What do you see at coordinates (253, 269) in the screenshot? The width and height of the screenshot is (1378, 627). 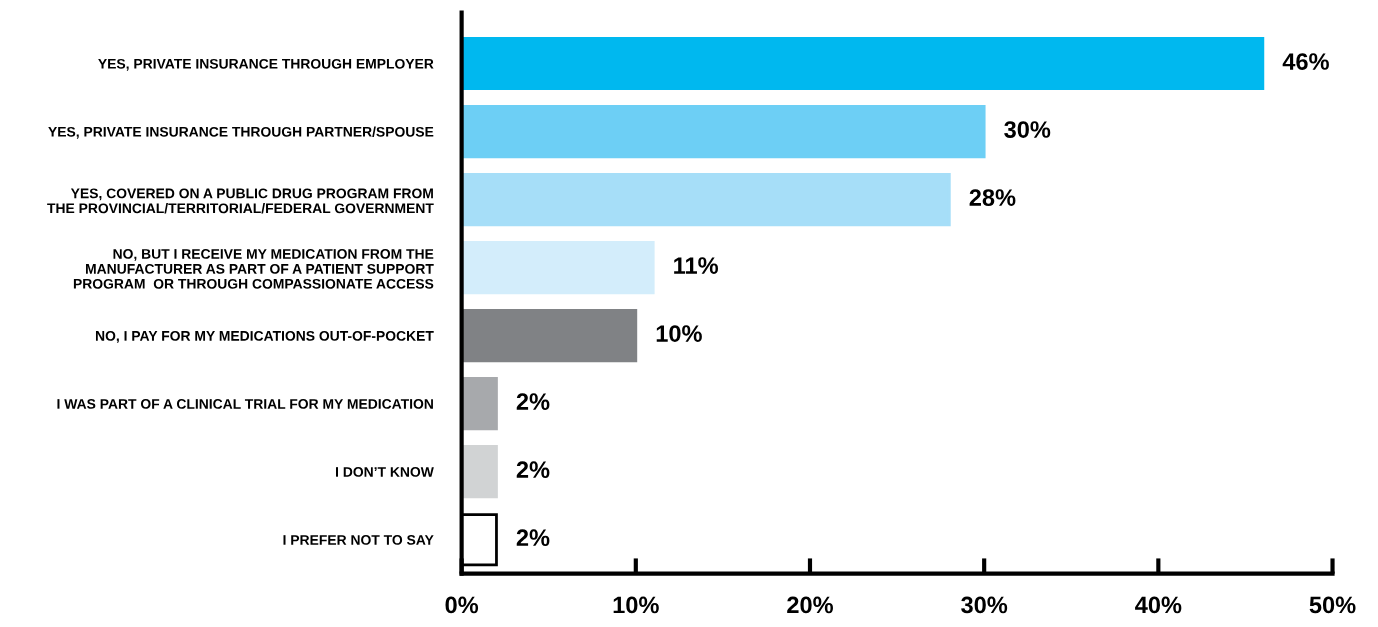 I see `y-tick-label: NO, BUT I RECEIVE MY MEDICATION FROM THE MANUFACTURER AS PART OF A PATIENT SUPPORT PROGRAM OR THROUGH COMPASSIONATE ACCESS` at bounding box center [253, 269].